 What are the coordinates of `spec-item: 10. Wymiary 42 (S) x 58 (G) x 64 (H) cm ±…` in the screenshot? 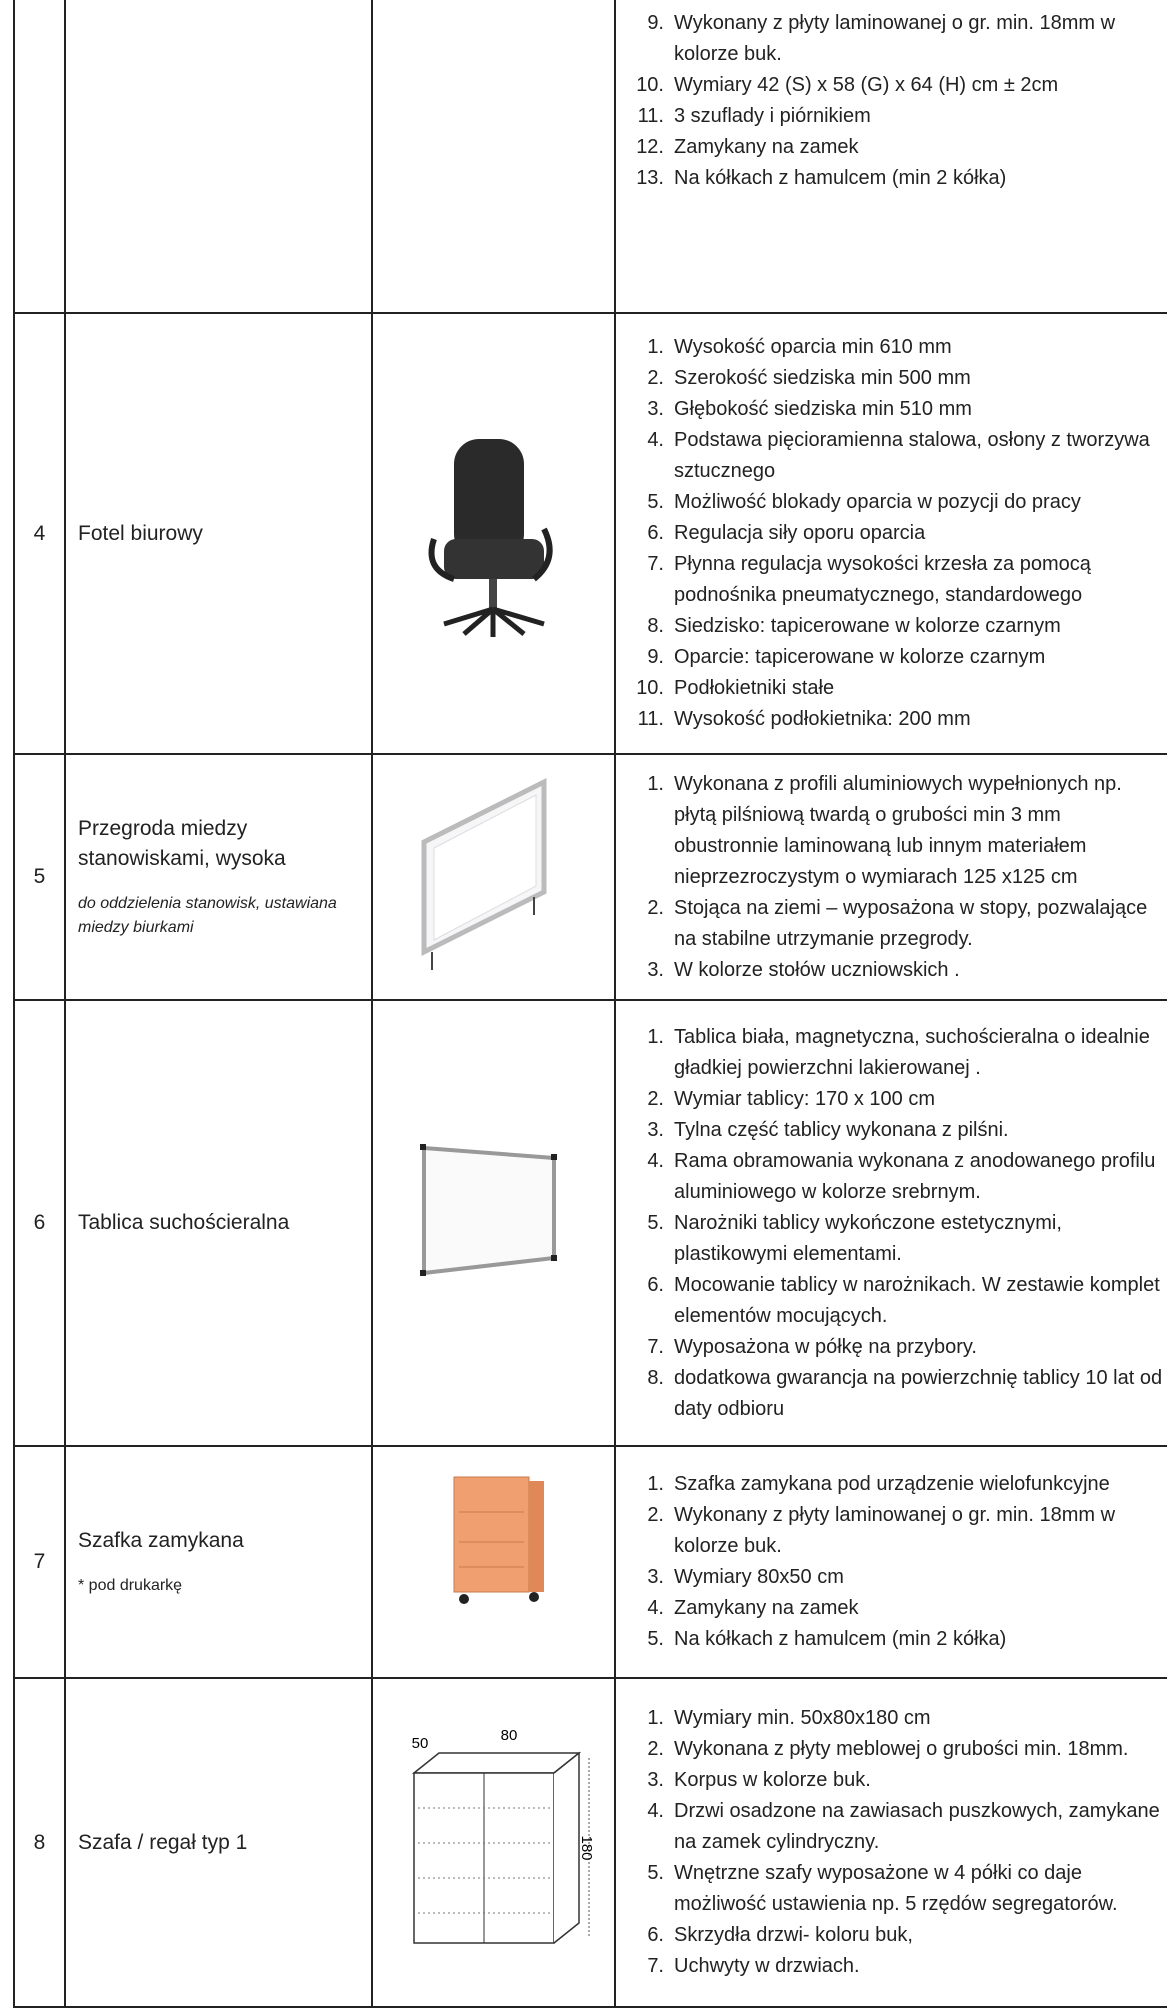 It's located at (895, 85).